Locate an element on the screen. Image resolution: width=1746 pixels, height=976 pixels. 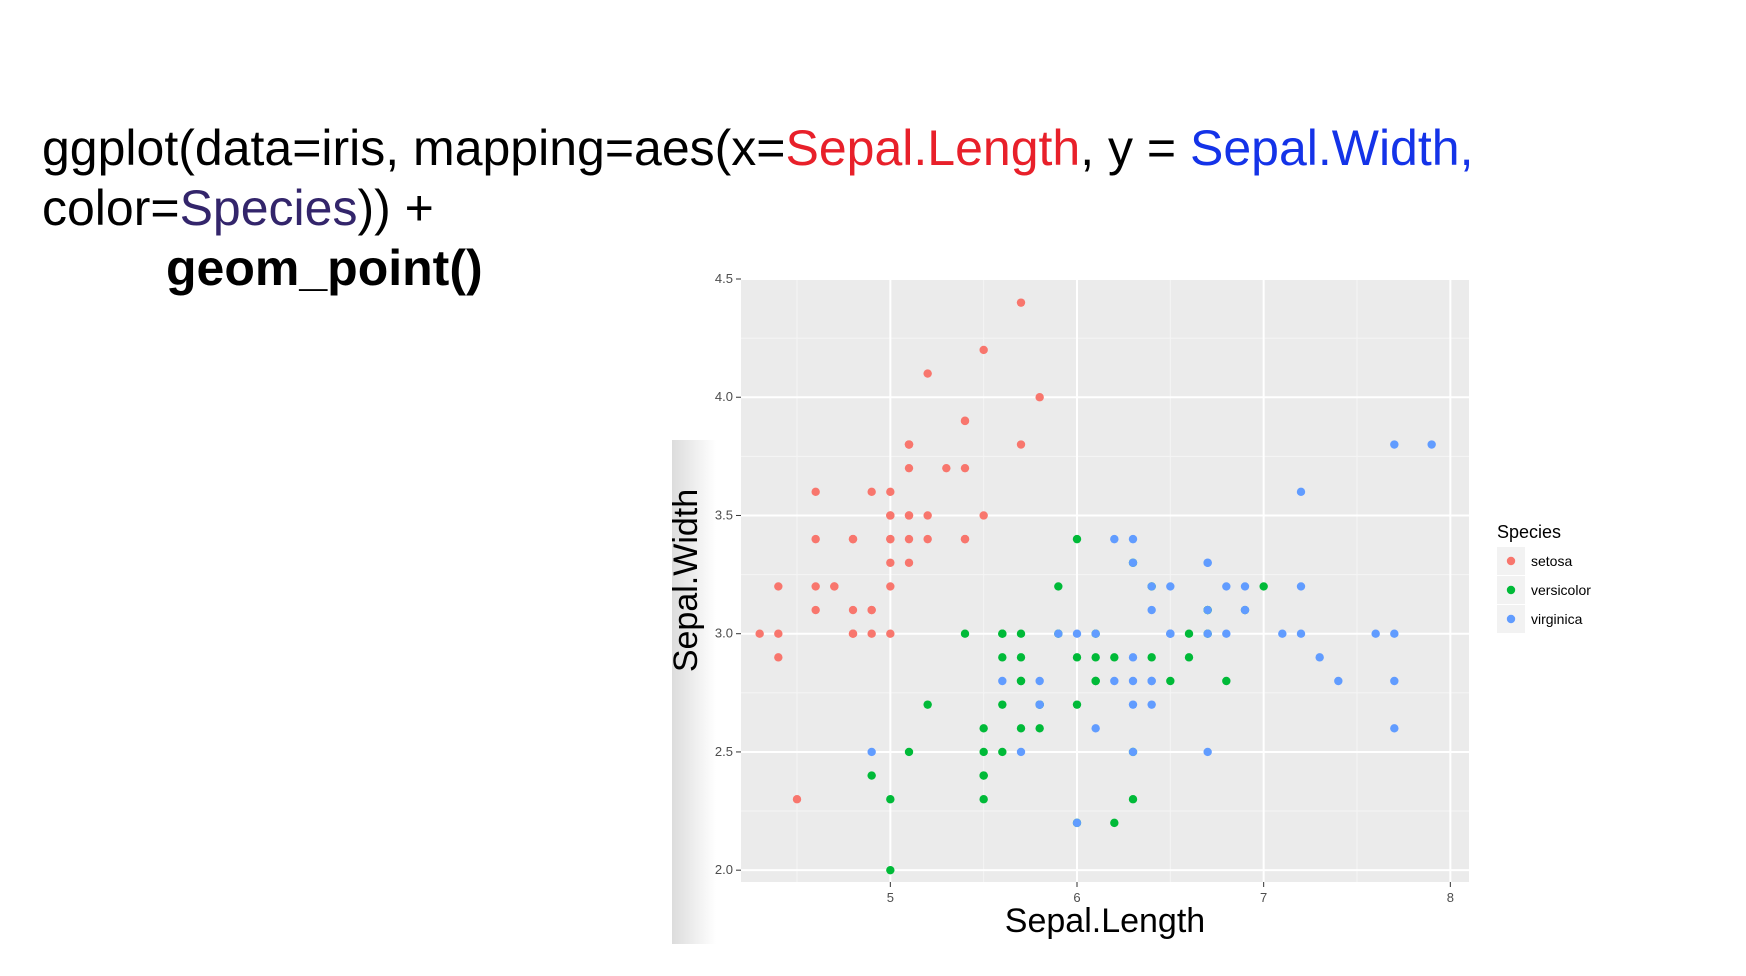
legend-swatch-versicolor is located at coordinates (1511, 590).